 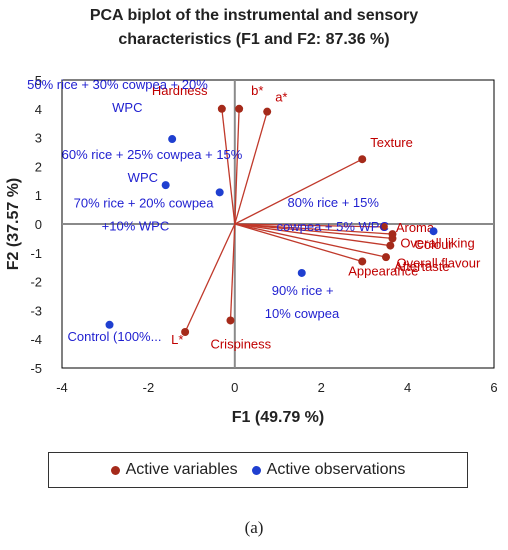 I want to click on legend-variables-marker, so click(x=115, y=470).